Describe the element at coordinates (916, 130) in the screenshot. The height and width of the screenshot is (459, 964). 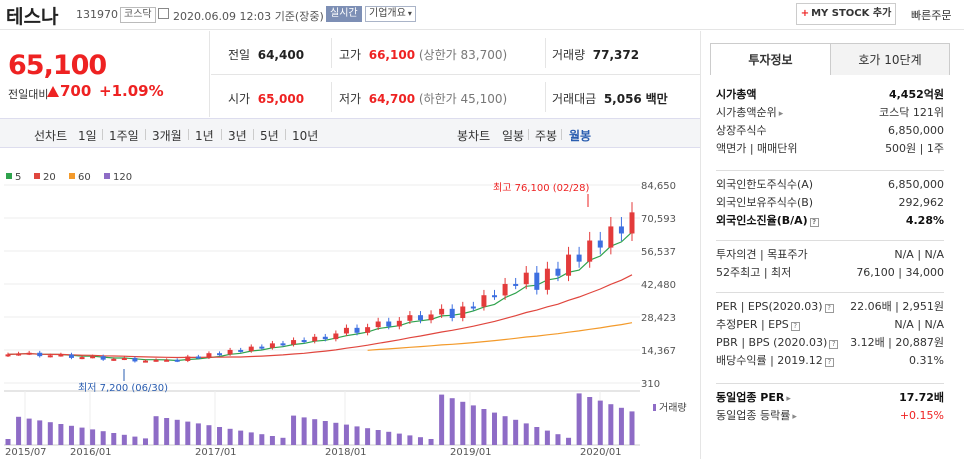
I see `info-value: 6,850,000` at that location.